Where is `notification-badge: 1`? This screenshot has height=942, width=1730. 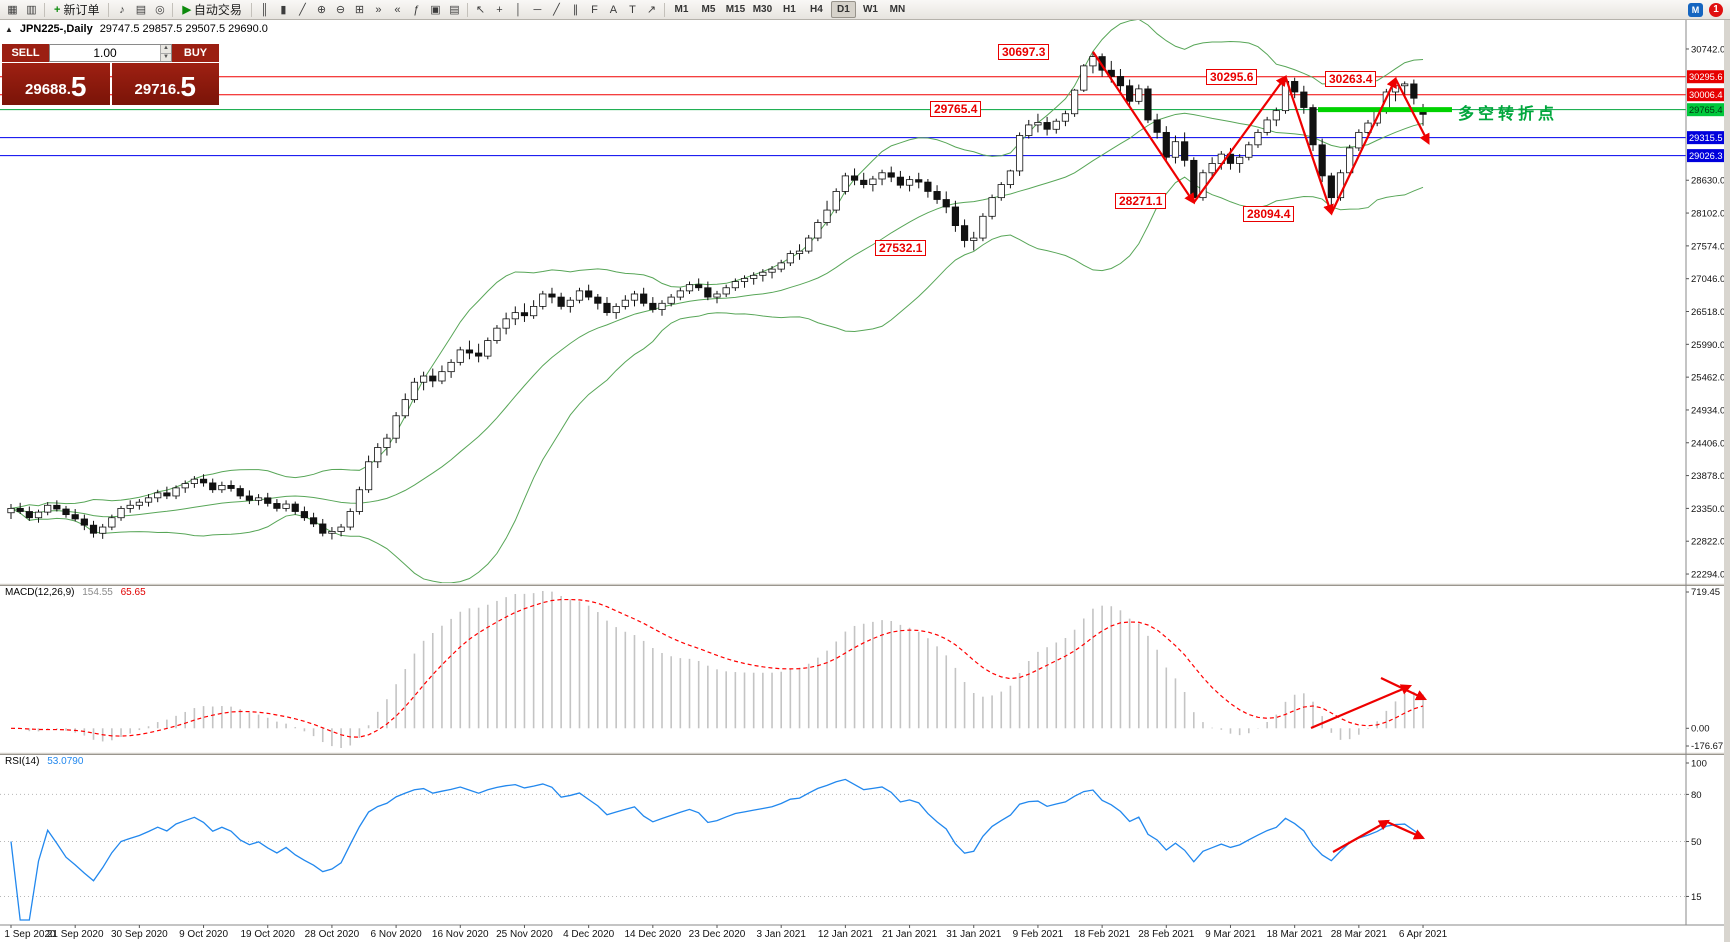 notification-badge: 1 is located at coordinates (1716, 9).